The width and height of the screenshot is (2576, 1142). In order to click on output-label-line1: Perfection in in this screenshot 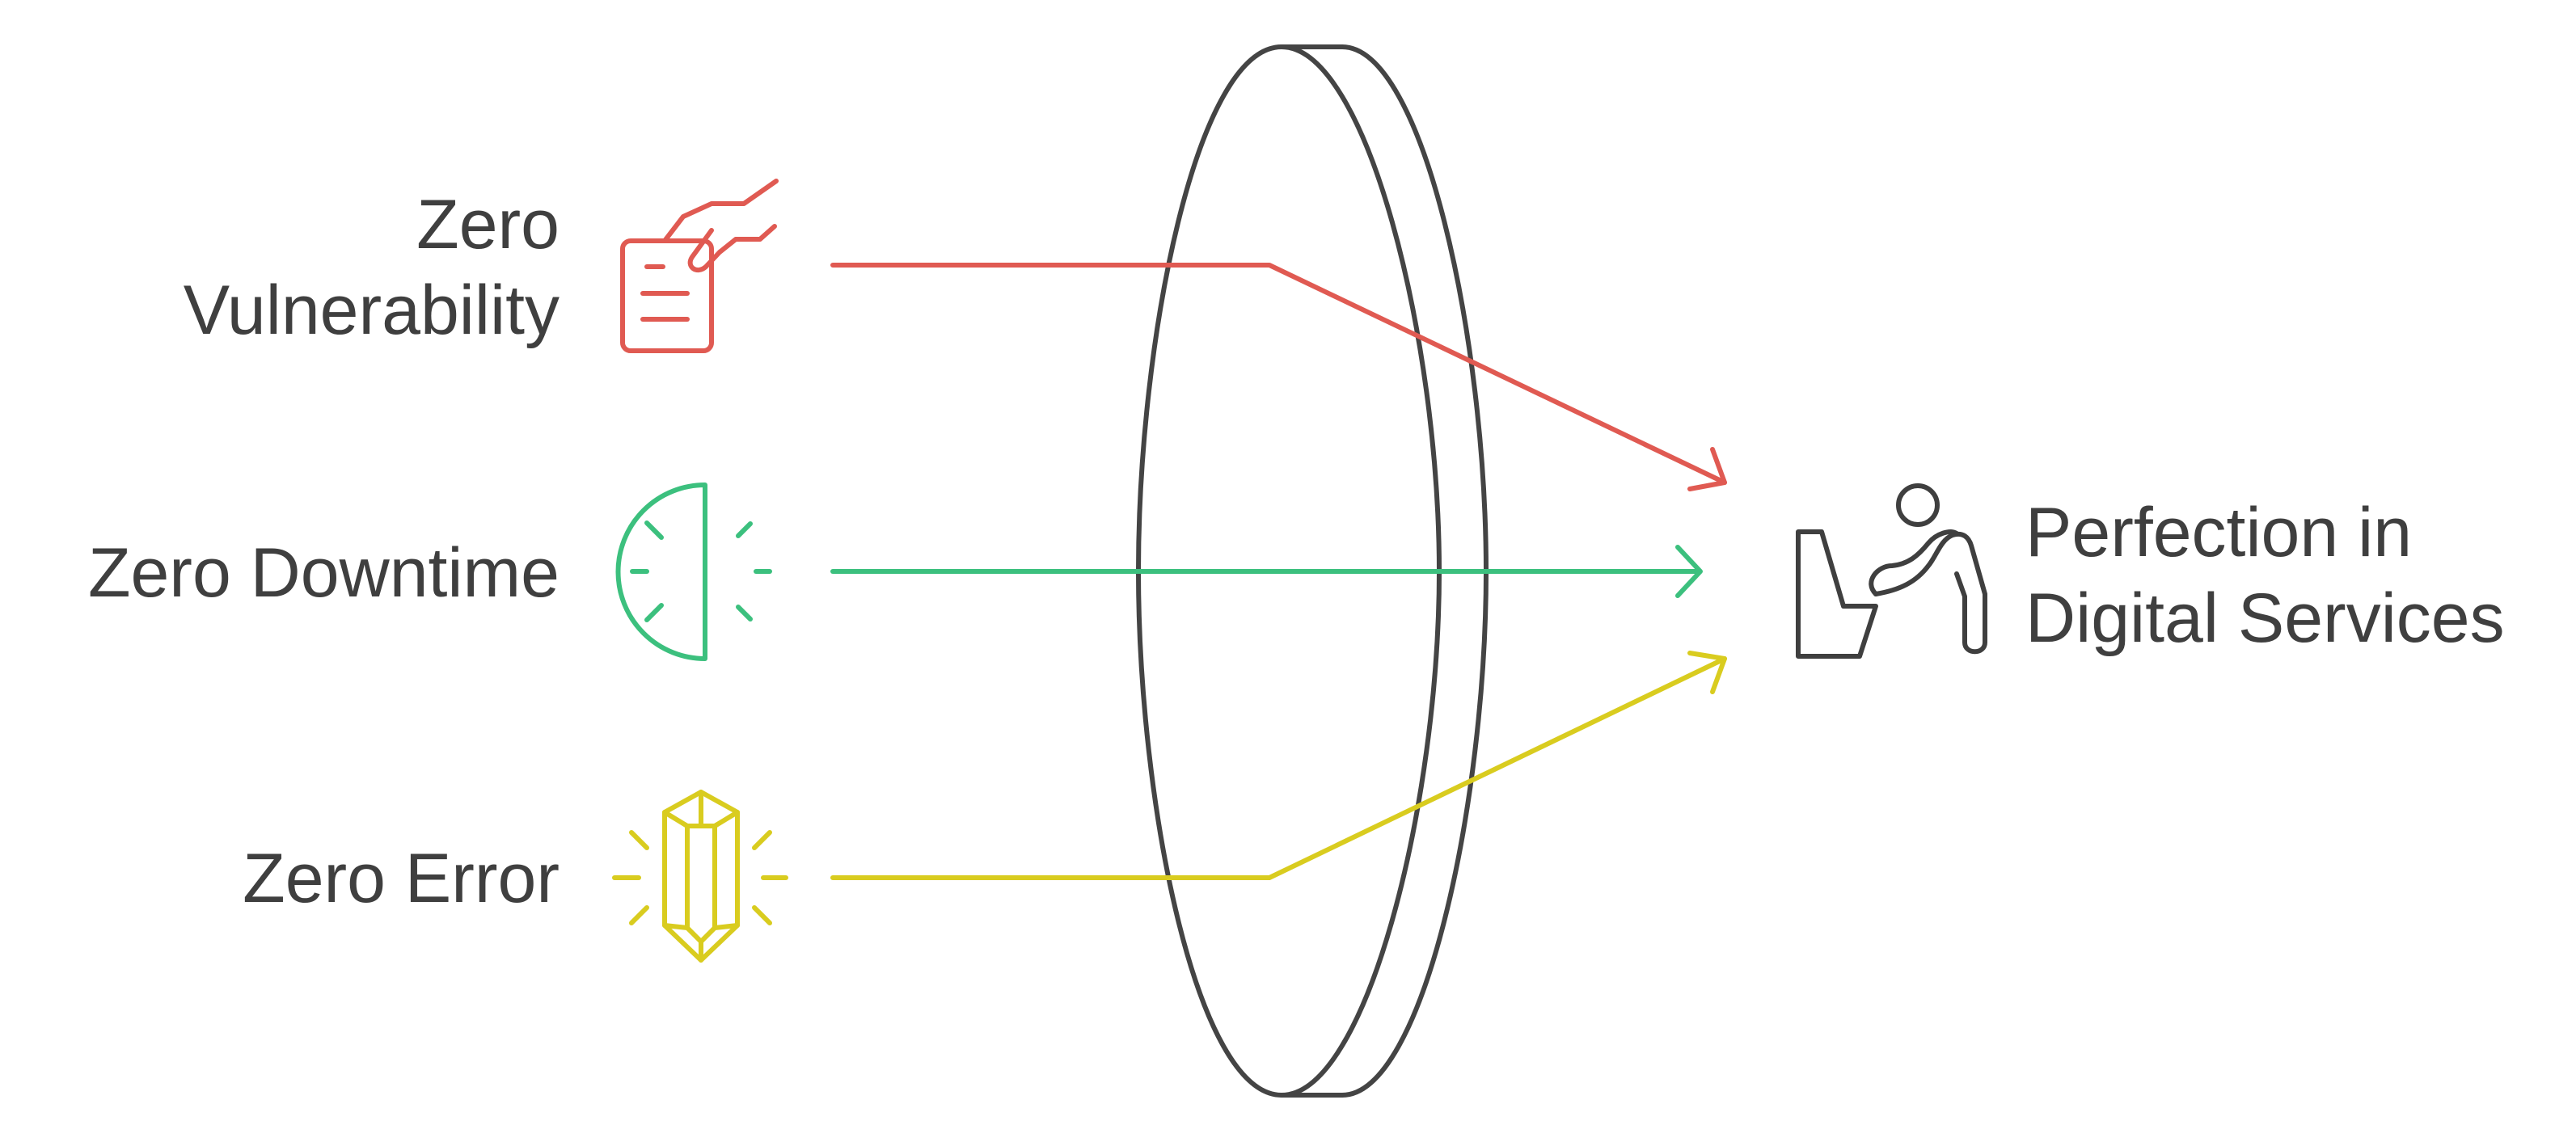, I will do `click(2218, 532)`.